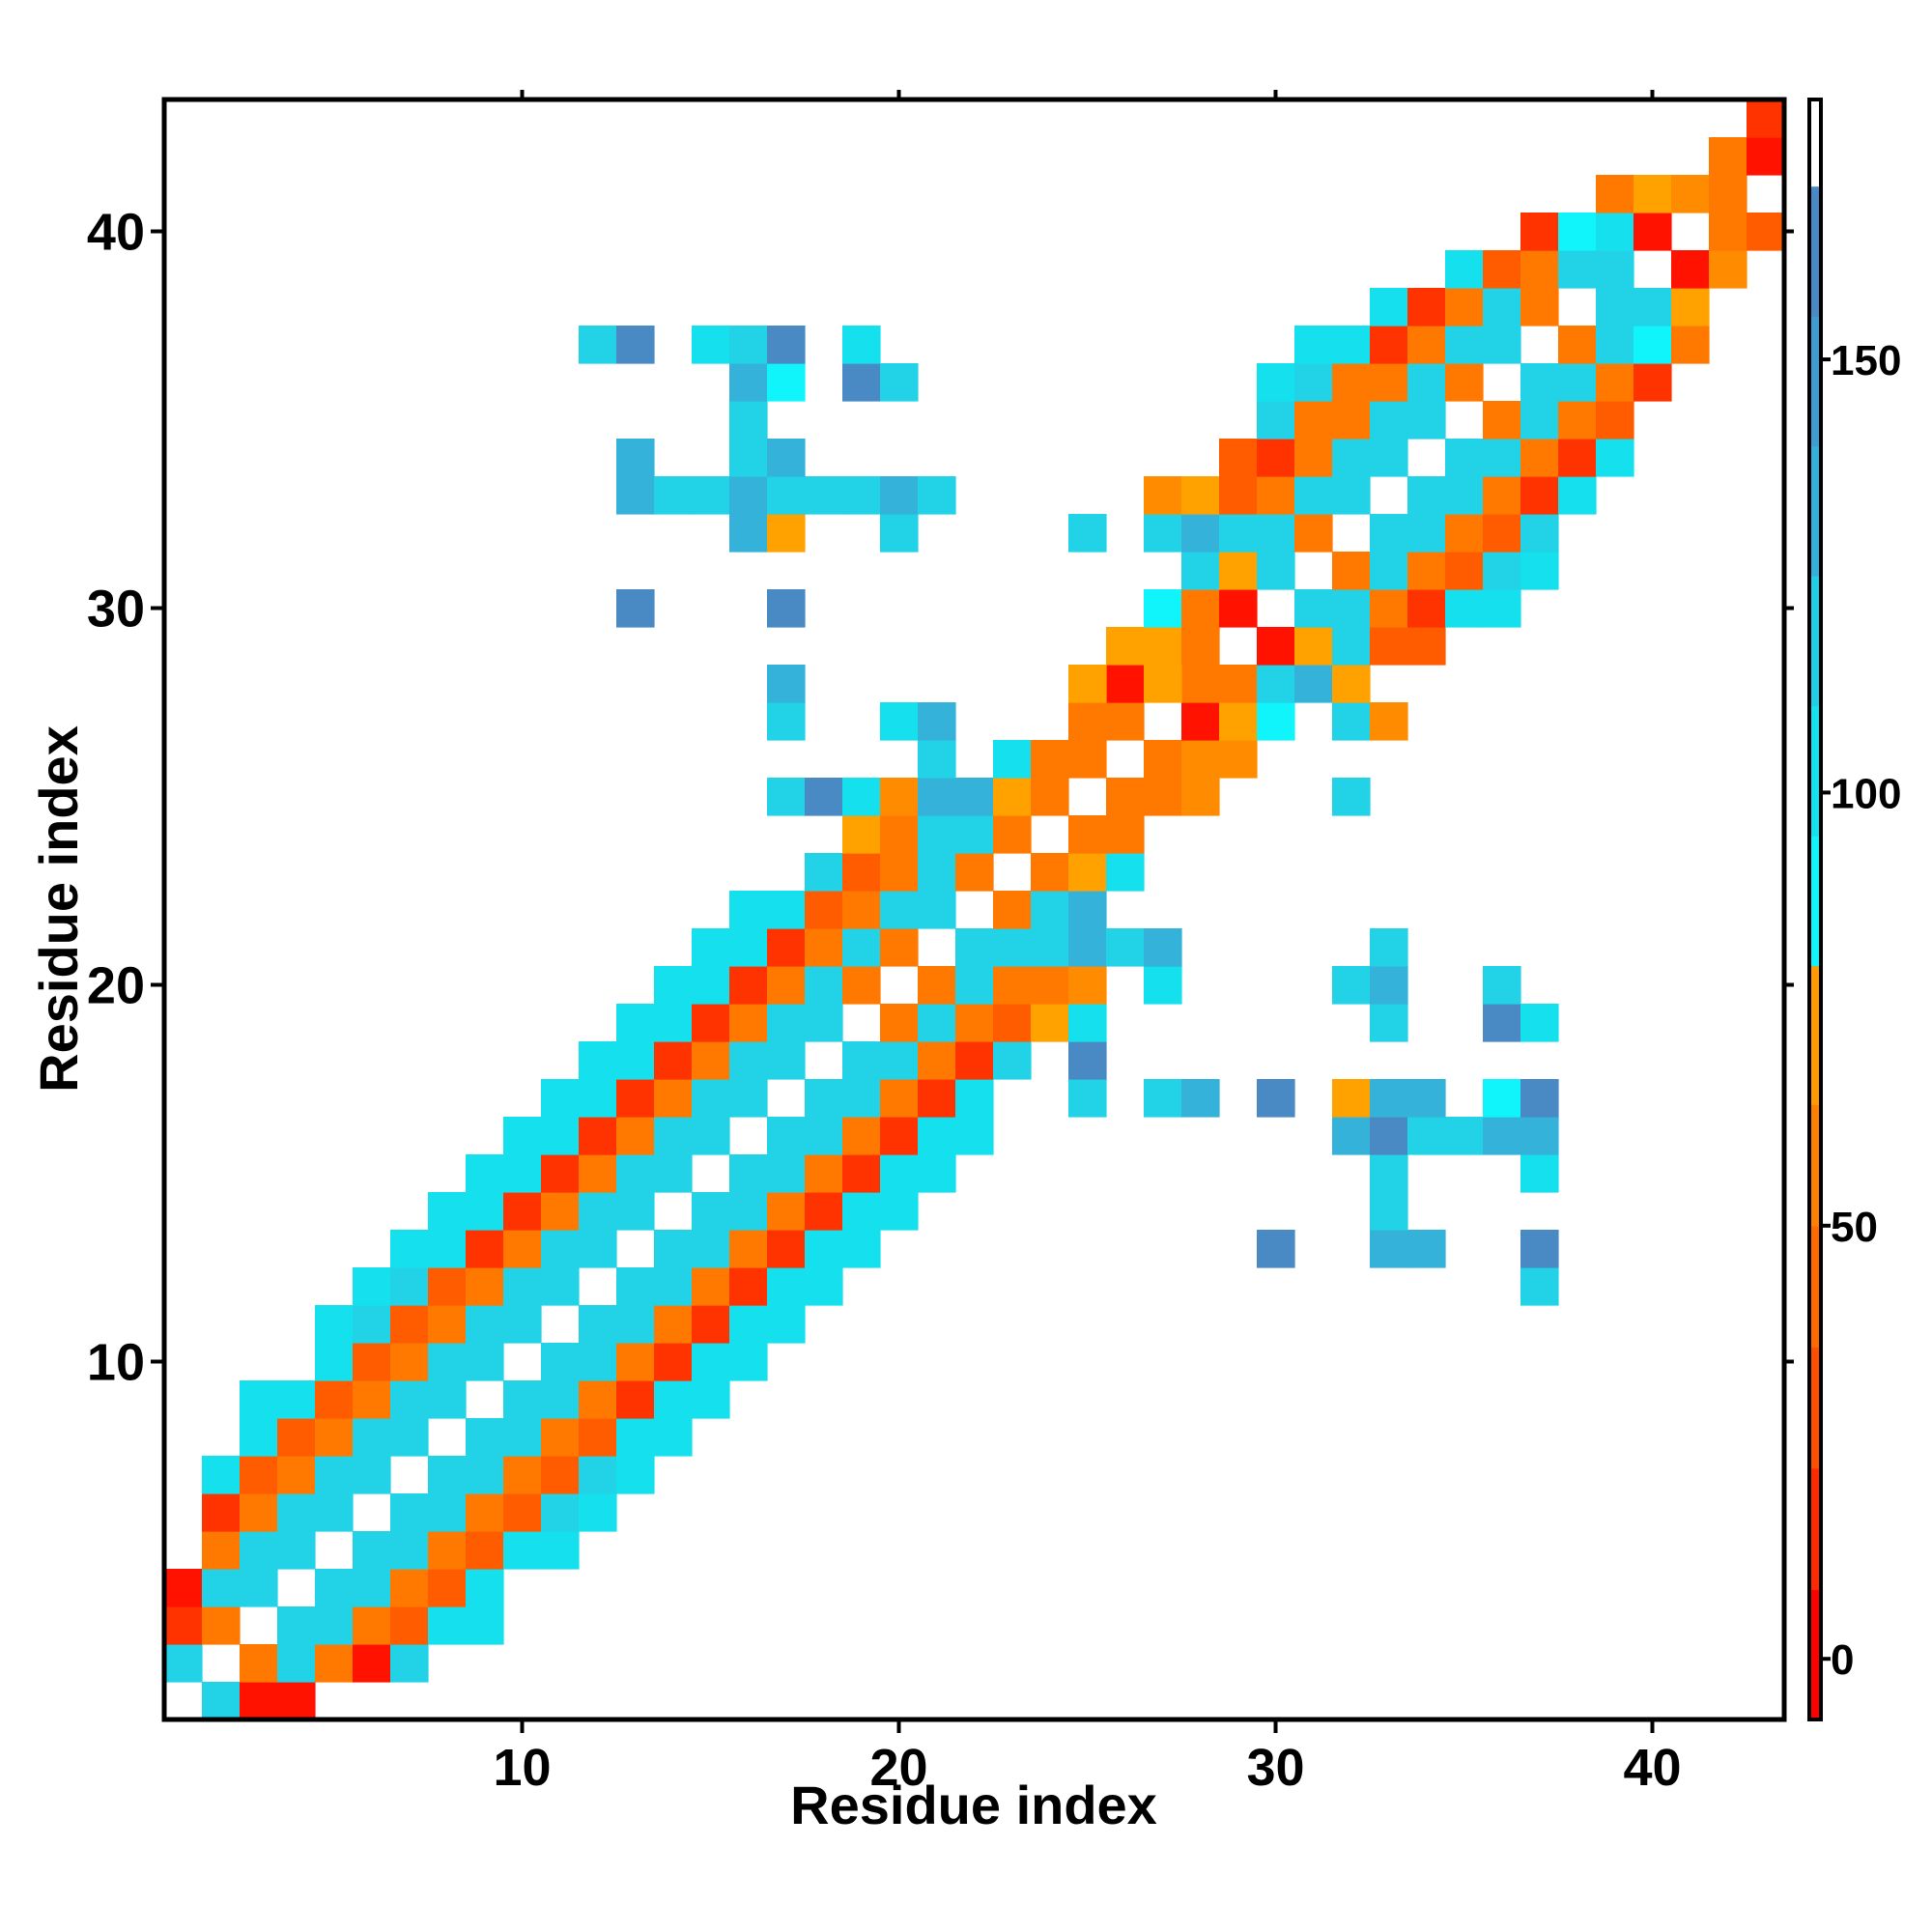 The width and height of the screenshot is (1932, 1932). Describe the element at coordinates (973, 1805) in the screenshot. I see `x-axis-title: Residue index` at that location.